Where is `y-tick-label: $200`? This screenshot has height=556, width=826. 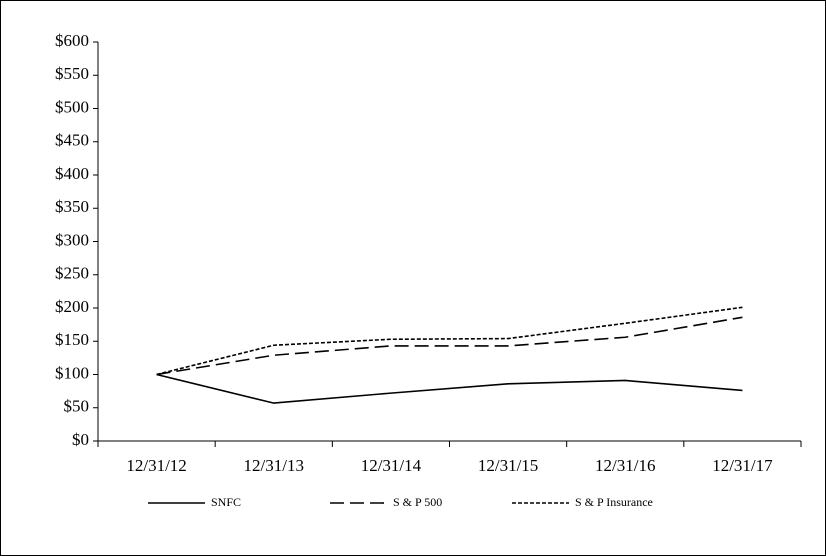 y-tick-label: $200 is located at coordinates (72, 306).